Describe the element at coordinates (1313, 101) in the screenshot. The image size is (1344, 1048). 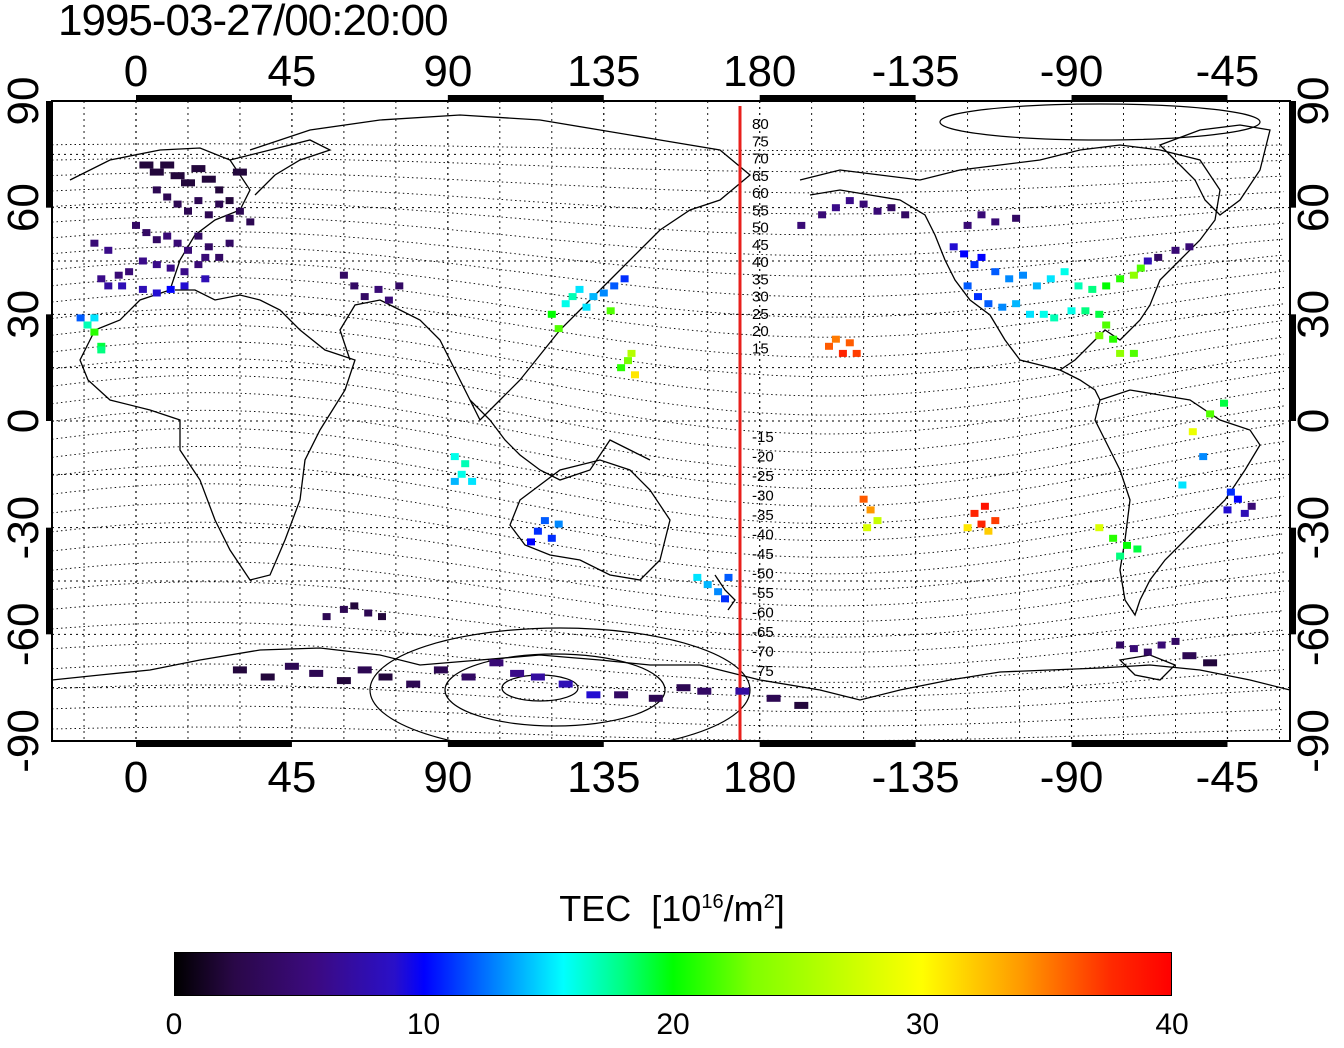
I see `lat-label-right: 90` at that location.